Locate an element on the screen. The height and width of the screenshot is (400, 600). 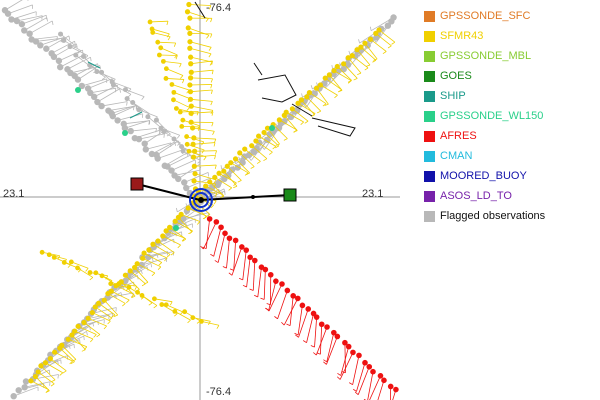
legend-item: GPSSONDE_SFC is located at coordinates (477, 16).